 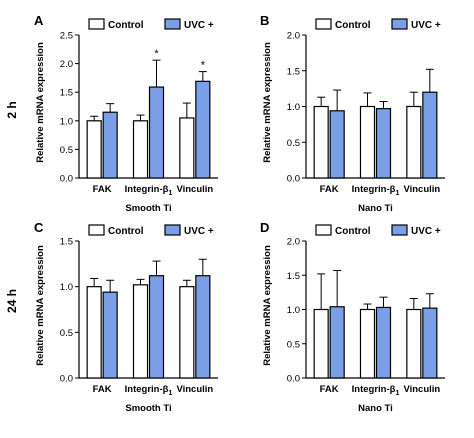 What do you see at coordinates (66, 36) in the screenshot?
I see `y-tick-label: 2.5` at bounding box center [66, 36].